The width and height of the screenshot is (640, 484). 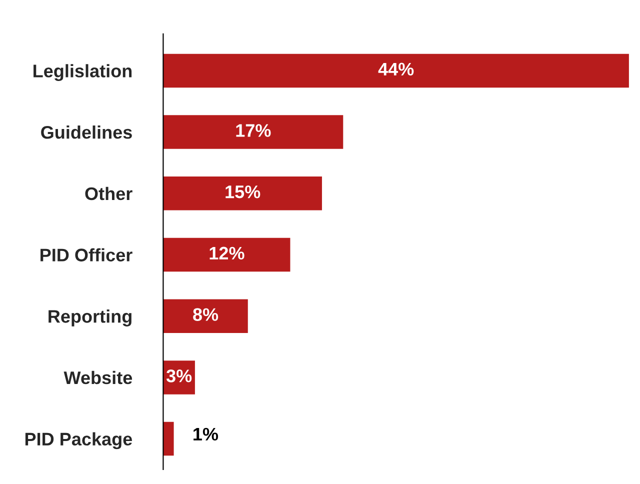 I want to click on data-label: 44%, so click(x=396, y=69).